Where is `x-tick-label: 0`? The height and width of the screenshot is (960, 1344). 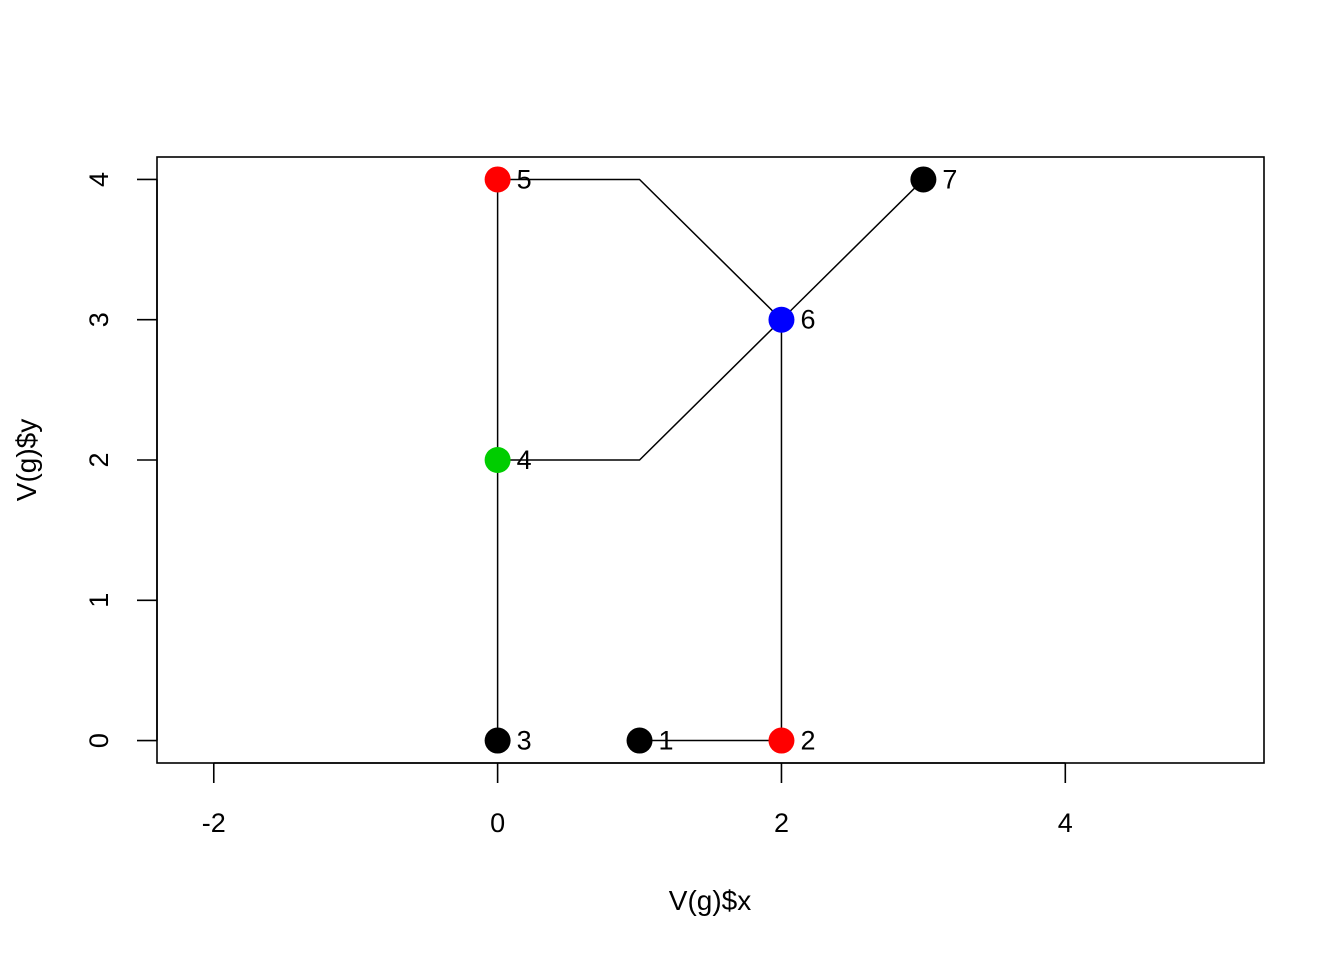
x-tick-label: 0 is located at coordinates (497, 823).